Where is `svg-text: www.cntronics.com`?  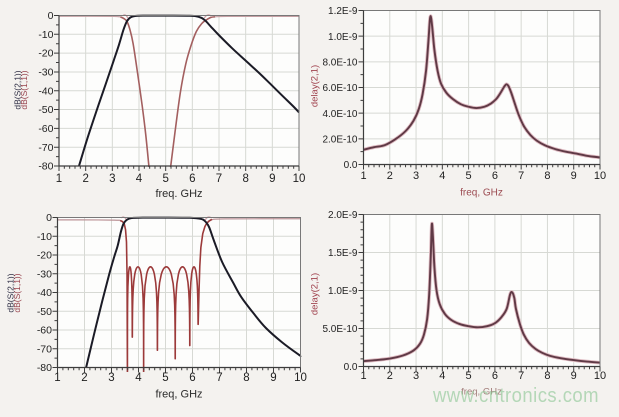
svg-text: www.cntronics.com is located at coordinates (515, 395).